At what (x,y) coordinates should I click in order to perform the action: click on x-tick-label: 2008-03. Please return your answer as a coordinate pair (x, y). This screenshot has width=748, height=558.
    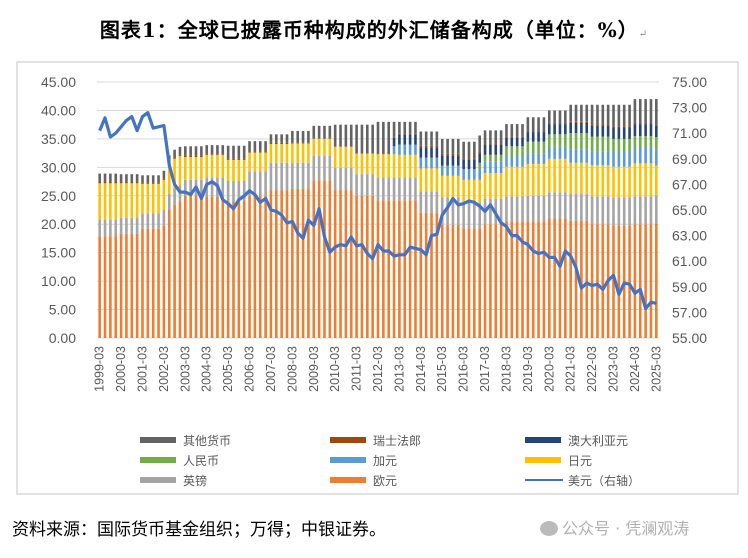
    Looking at the image, I should click on (292, 369).